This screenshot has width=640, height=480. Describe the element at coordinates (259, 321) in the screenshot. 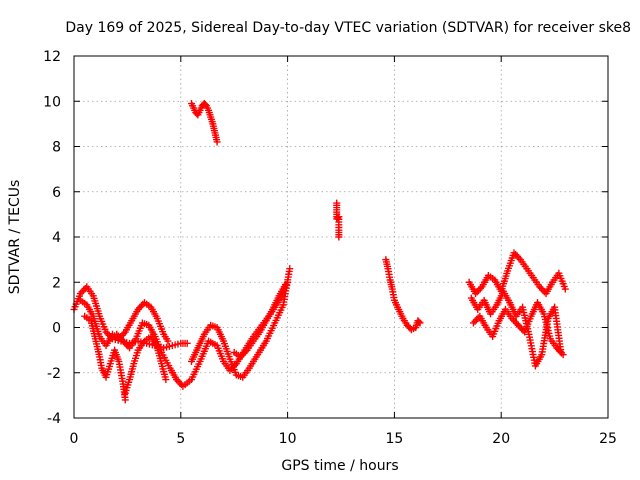

I see `series-track-g` at that location.